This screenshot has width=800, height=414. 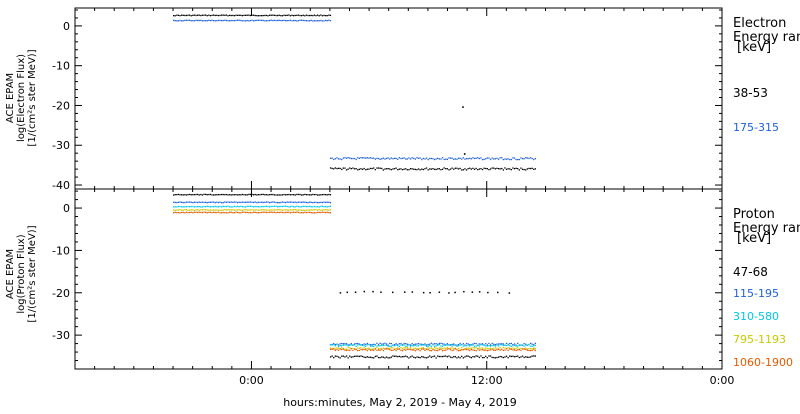 What do you see at coordinates (61, 250) in the screenshot?
I see `y-tick-label: -10` at bounding box center [61, 250].